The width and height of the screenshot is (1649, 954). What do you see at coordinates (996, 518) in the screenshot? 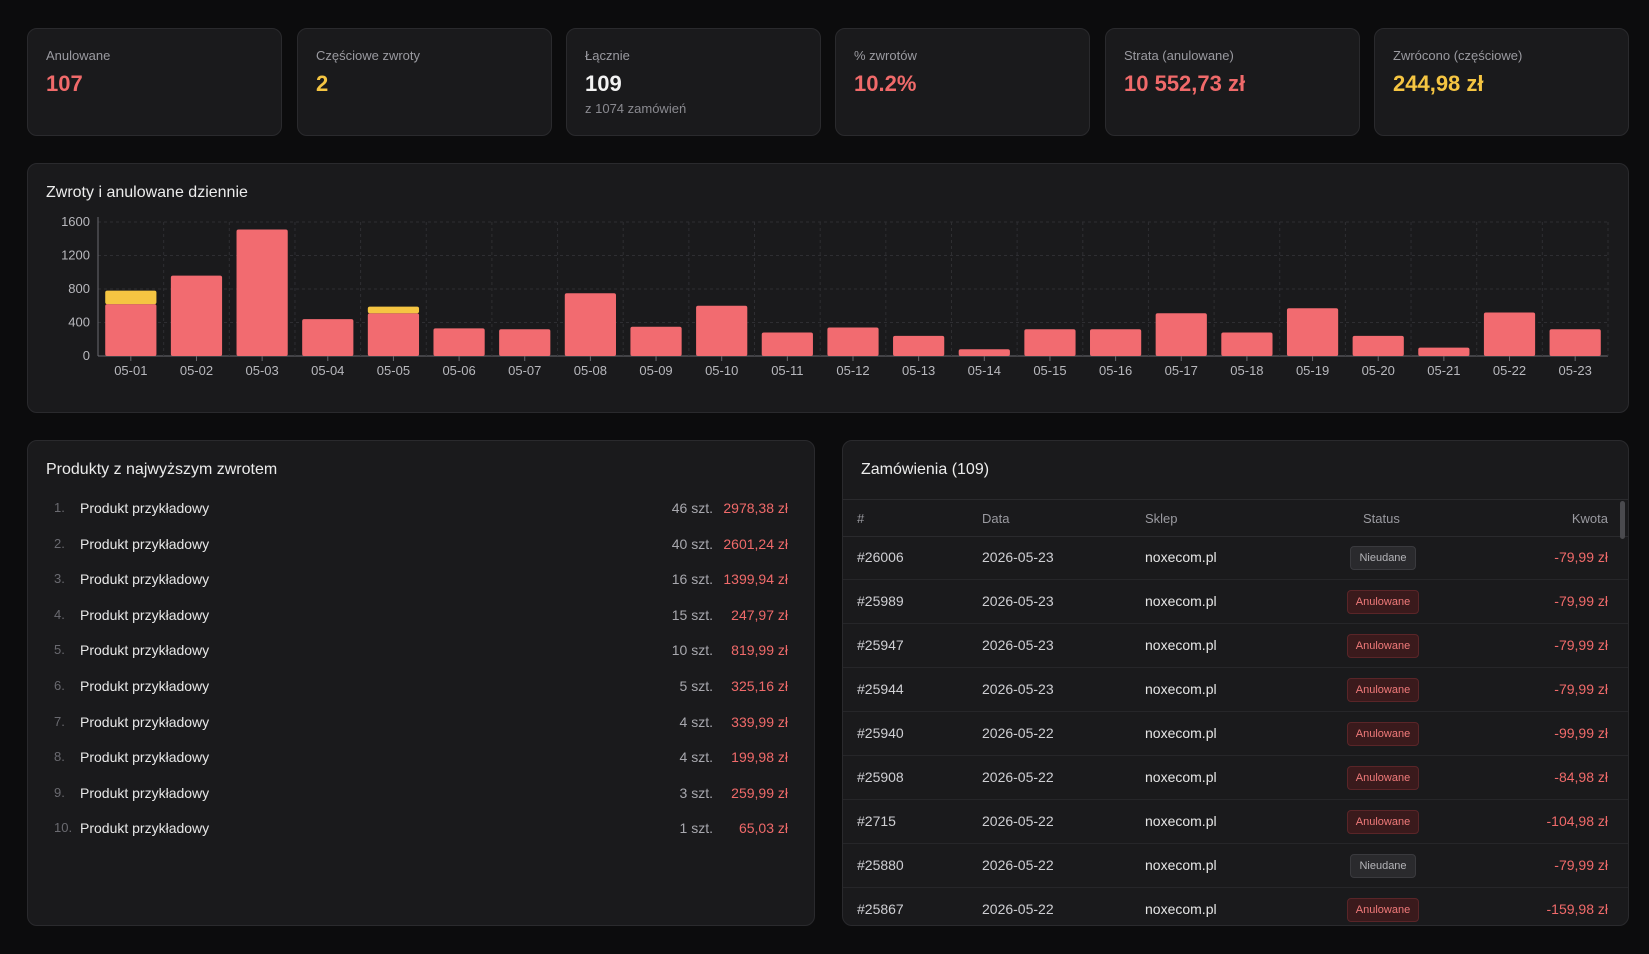
I see `col-header-date: Data` at bounding box center [996, 518].